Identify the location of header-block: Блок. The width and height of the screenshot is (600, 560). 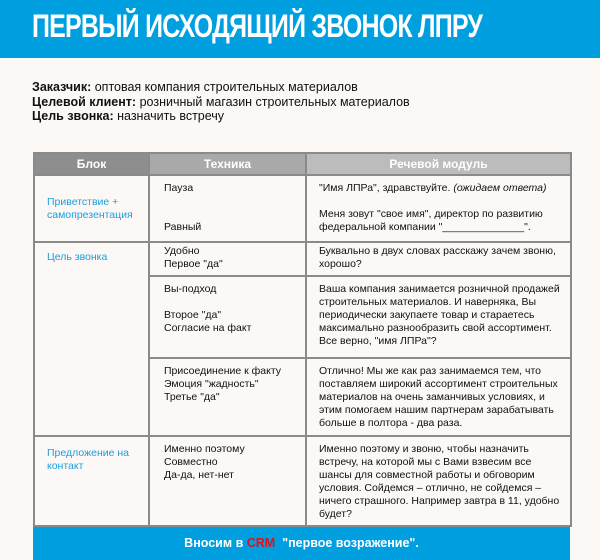
(91, 164).